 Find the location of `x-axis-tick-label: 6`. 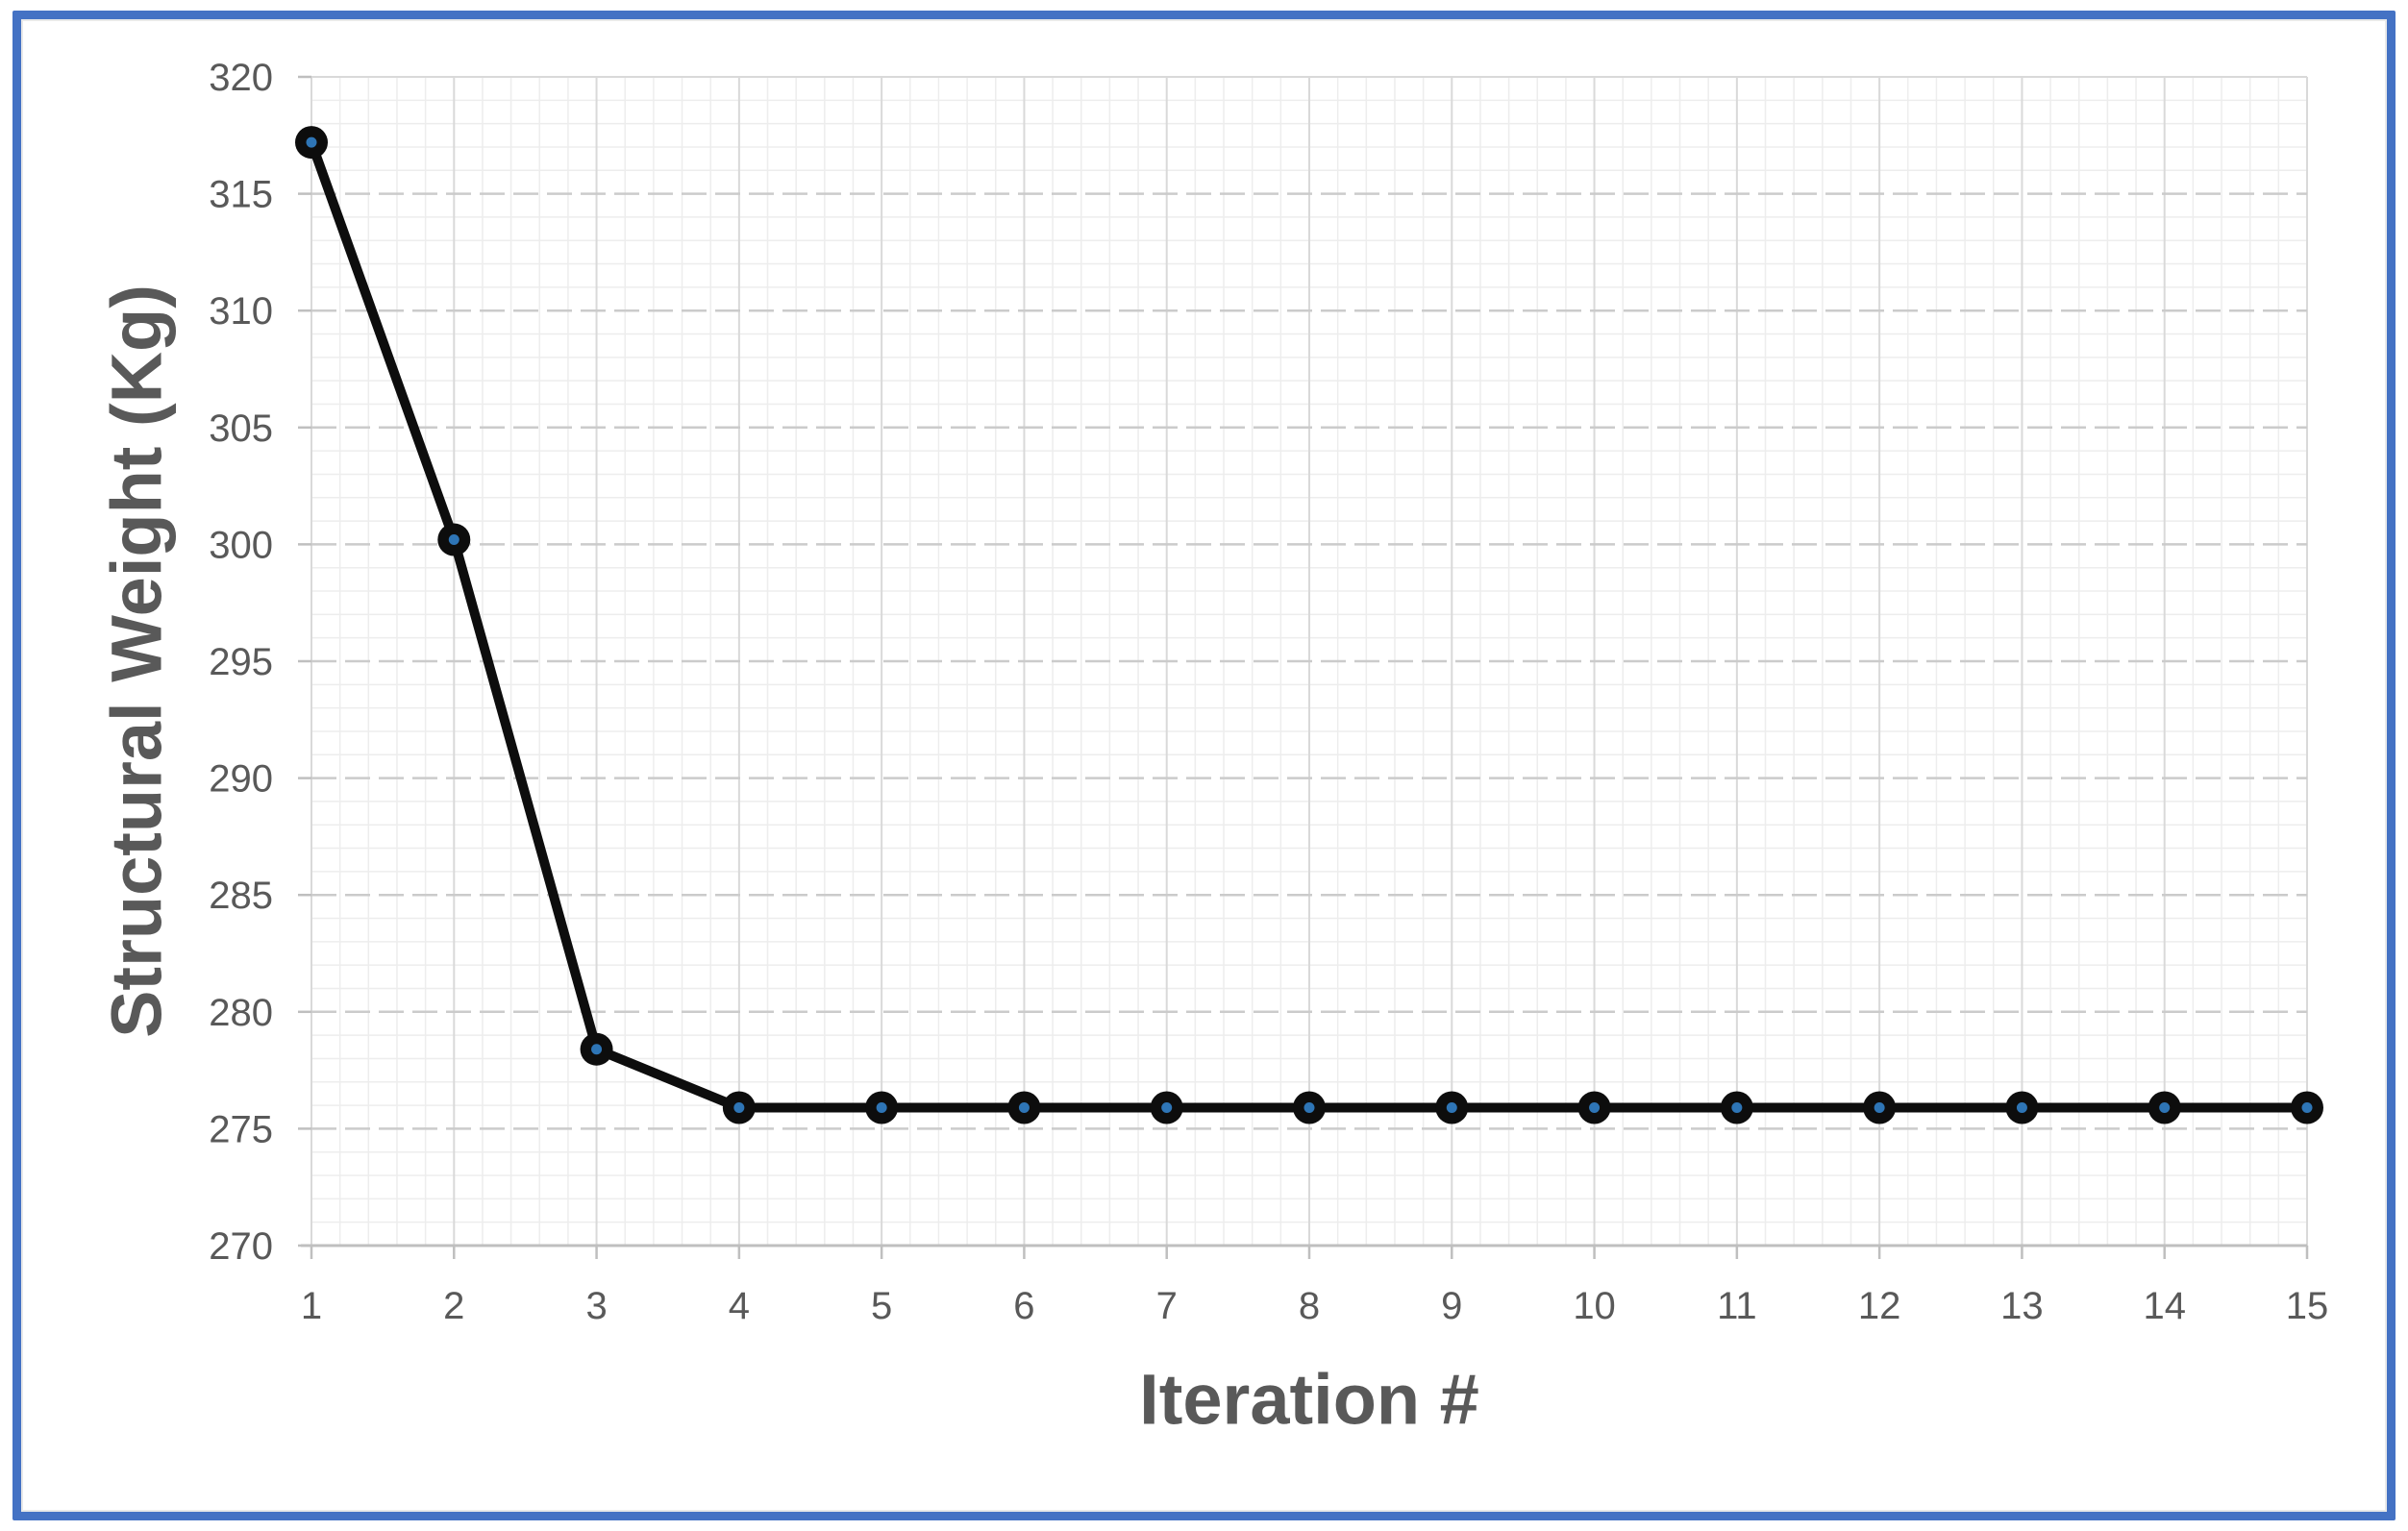

x-axis-tick-label: 6 is located at coordinates (1023, 1306).